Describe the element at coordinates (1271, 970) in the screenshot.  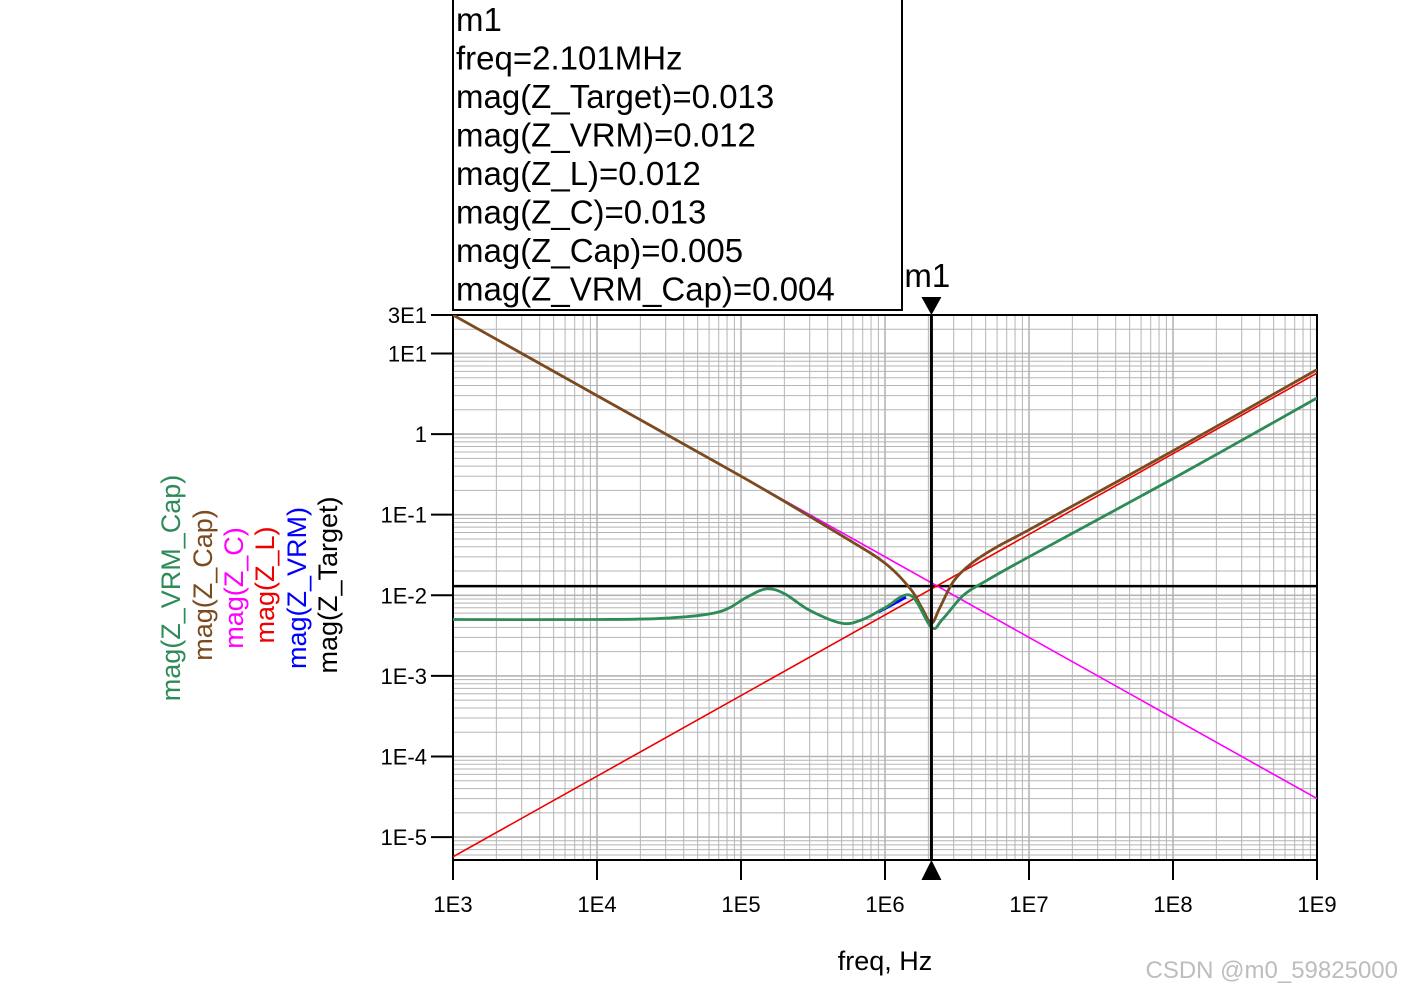
I see `watermark: CSDN @m0_59825000` at that location.